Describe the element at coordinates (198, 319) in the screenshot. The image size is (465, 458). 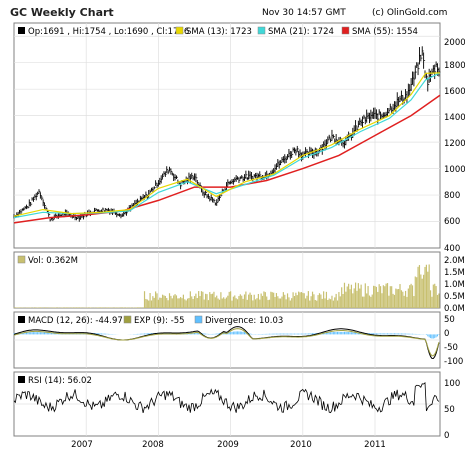
I see `divergence-legend-swatch` at that location.